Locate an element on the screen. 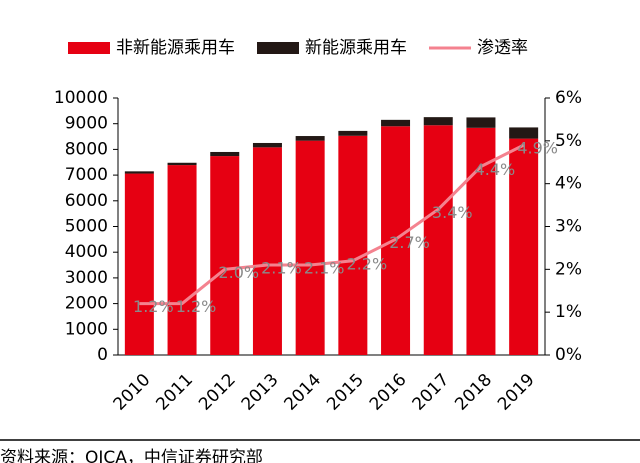 Image resolution: width=640 pixels, height=463 pixels. y2-tick-label: 4% is located at coordinates (568, 184).